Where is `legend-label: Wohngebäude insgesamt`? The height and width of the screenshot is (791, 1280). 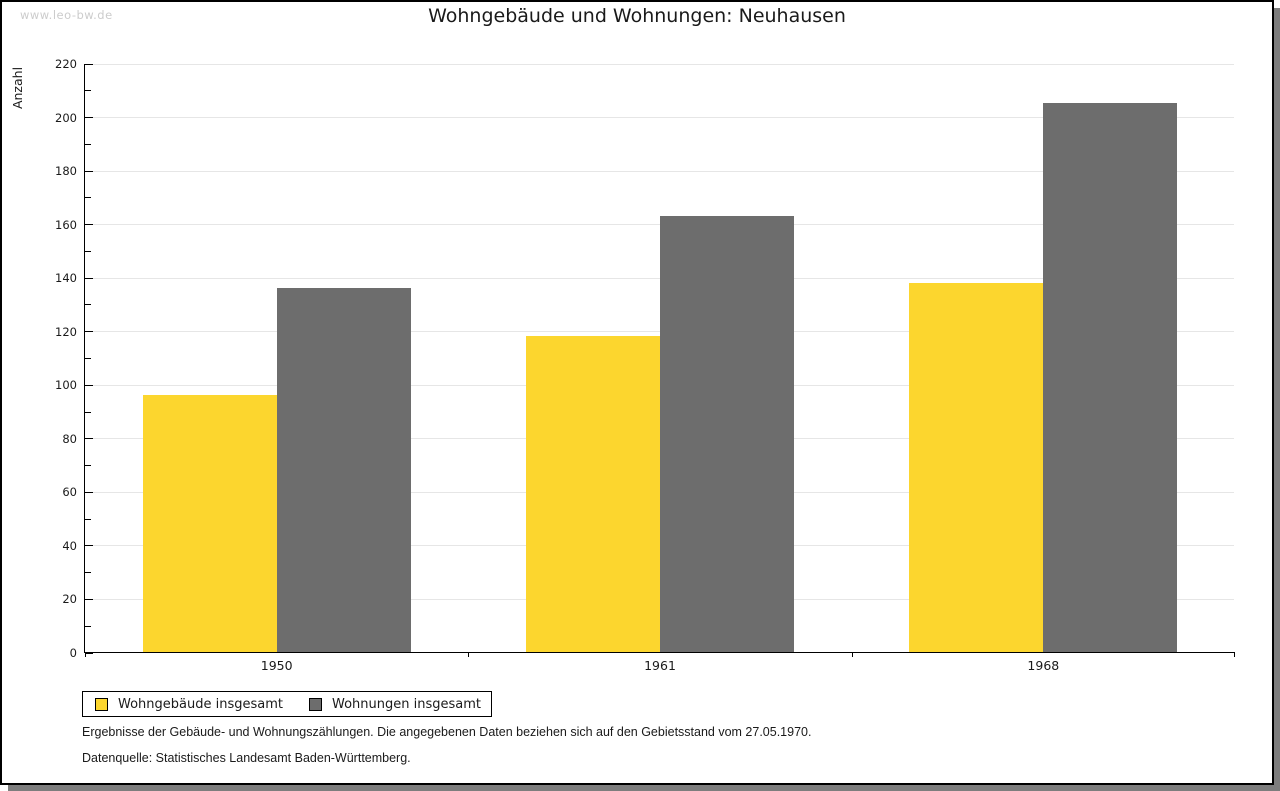
legend-label: Wohngebäude insgesamt is located at coordinates (200, 704).